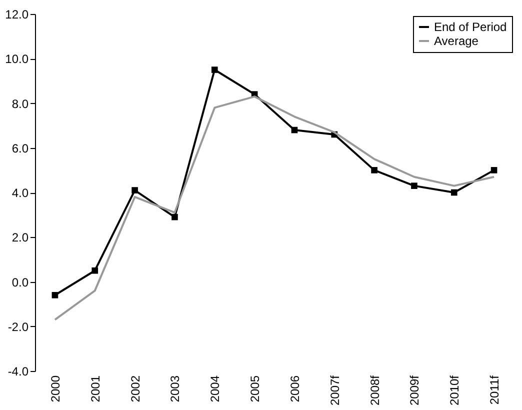 The width and height of the screenshot is (522, 410). I want to click on x-tick-label: 2010f, so click(455, 390).